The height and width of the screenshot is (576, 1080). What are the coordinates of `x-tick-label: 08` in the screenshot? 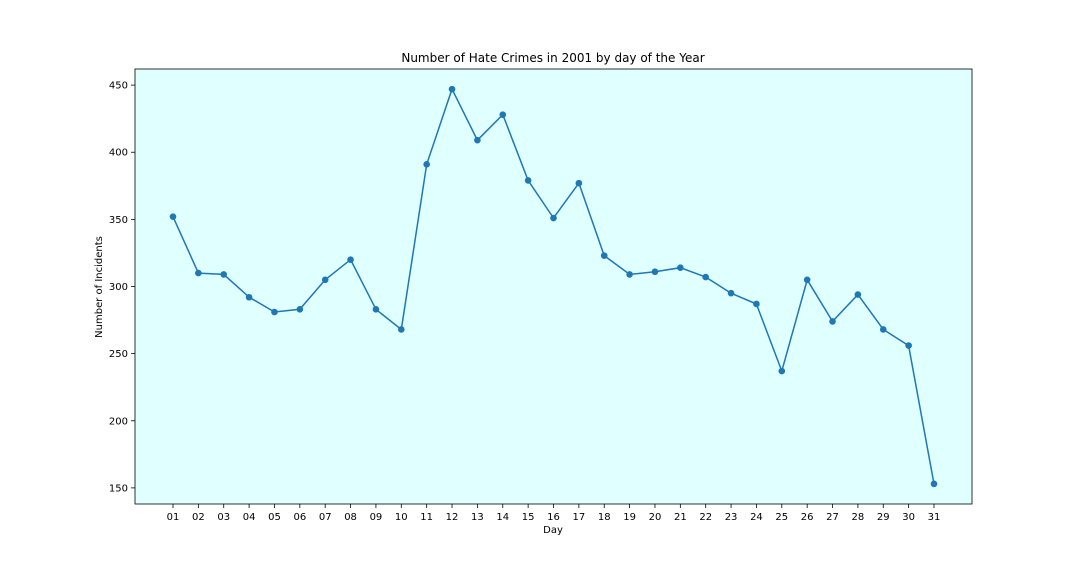 It's located at (350, 517).